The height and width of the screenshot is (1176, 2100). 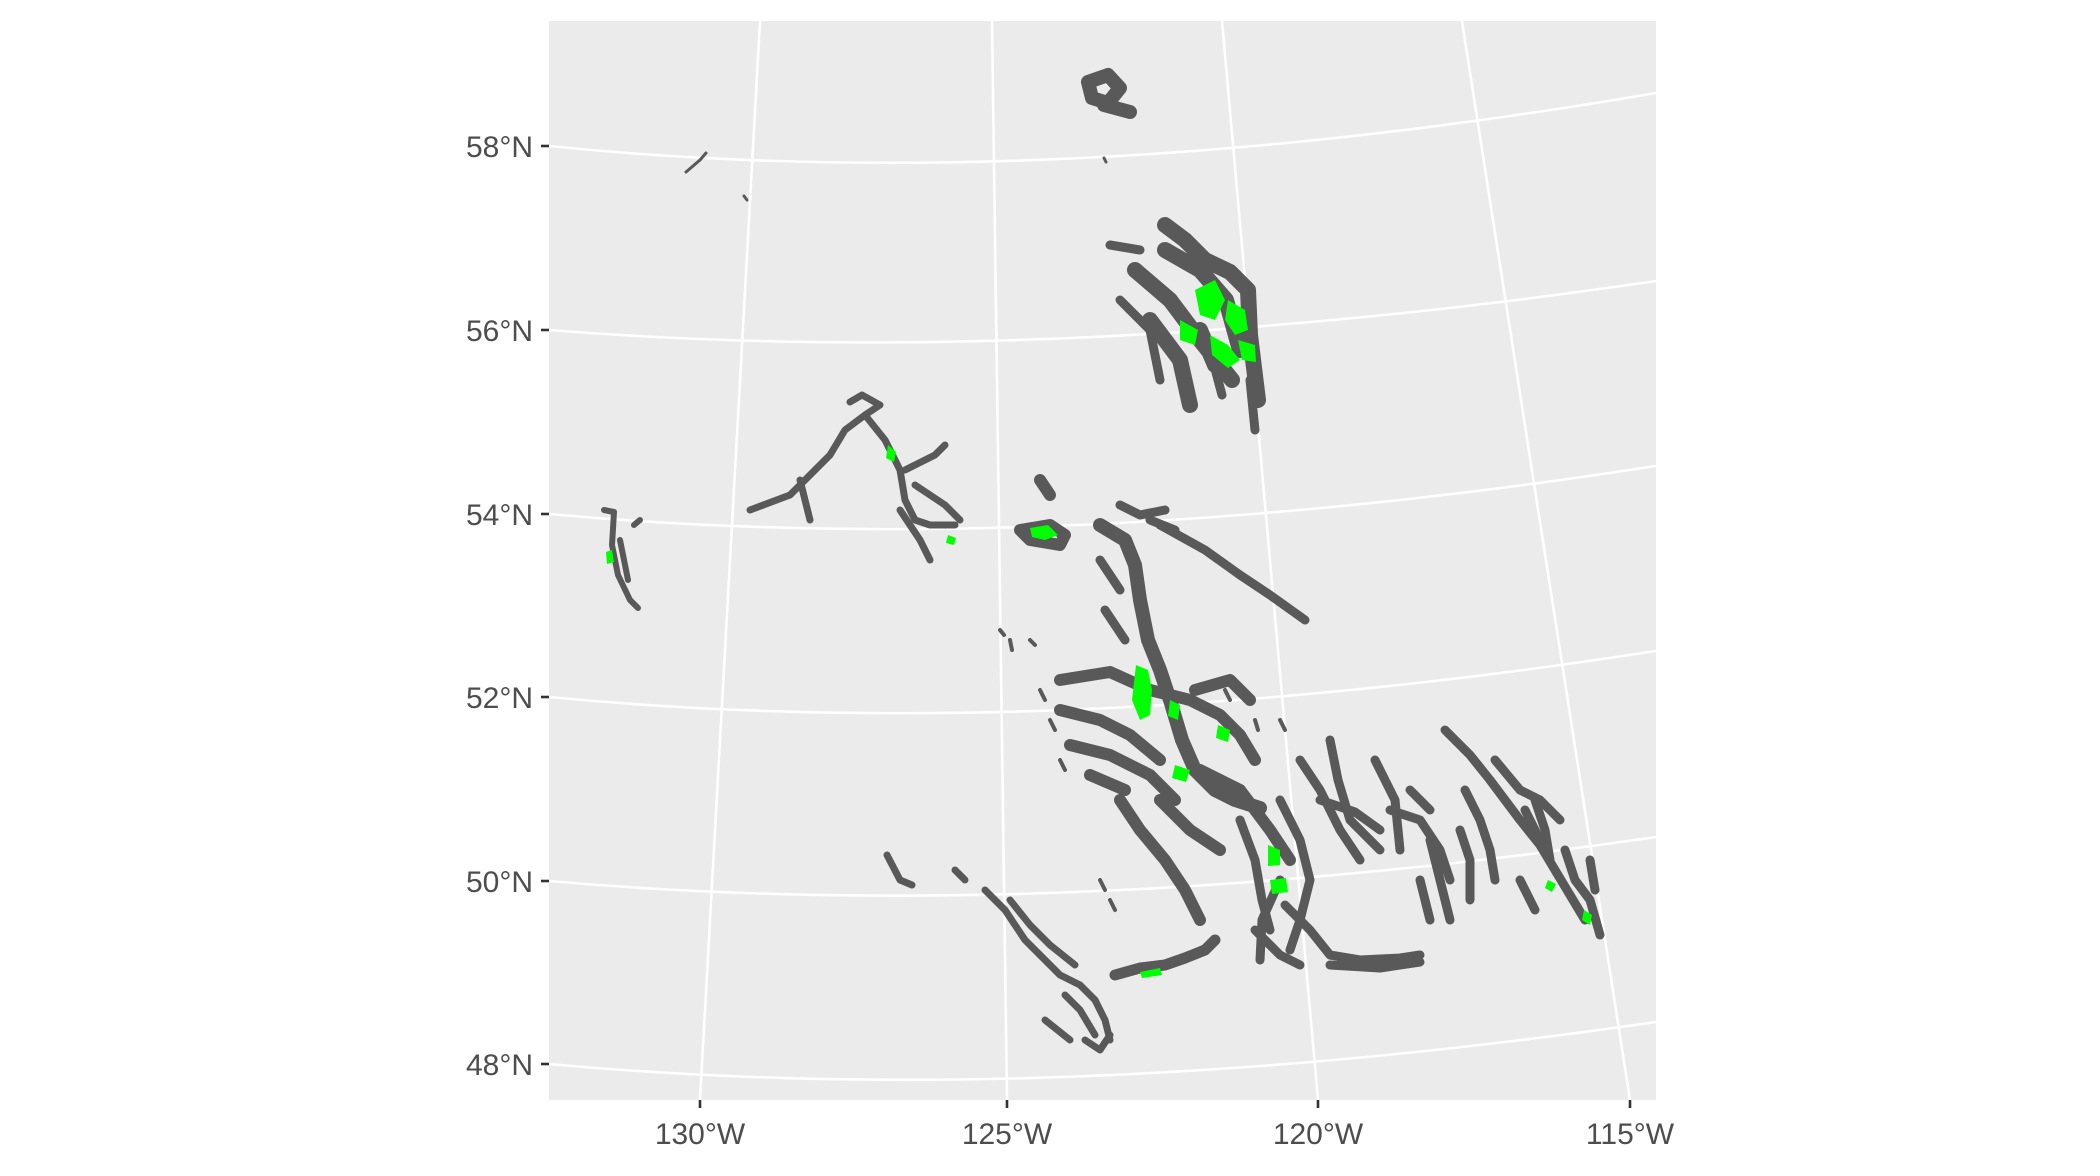 What do you see at coordinates (1109, 93) in the screenshot?
I see `feature-north-blob` at bounding box center [1109, 93].